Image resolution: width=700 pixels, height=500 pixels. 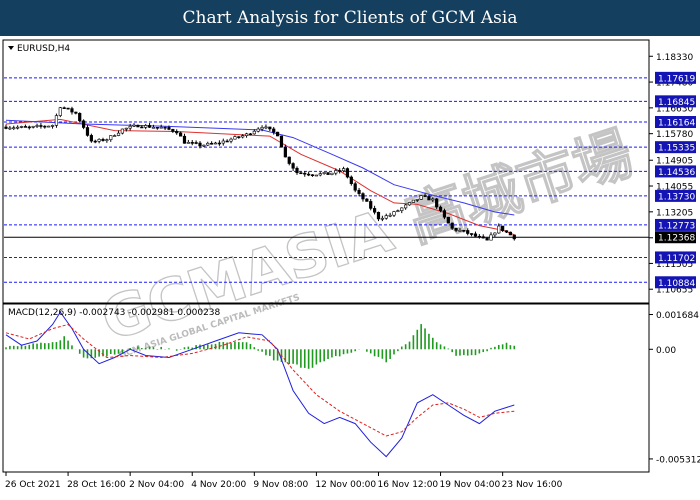 I want to click on price-tick-label: 1.13205, so click(x=674, y=213).